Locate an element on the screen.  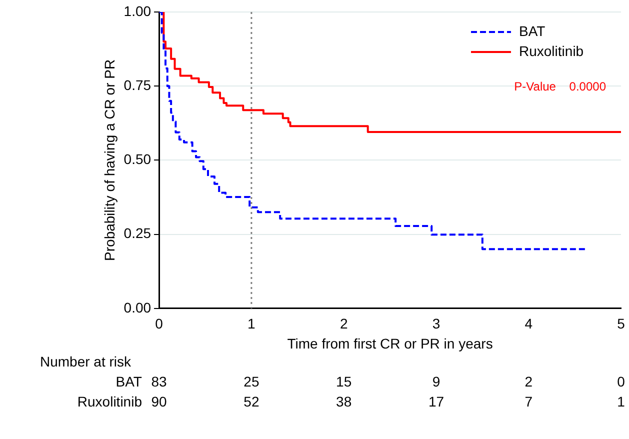
text: 83 is located at coordinates (159, 381).